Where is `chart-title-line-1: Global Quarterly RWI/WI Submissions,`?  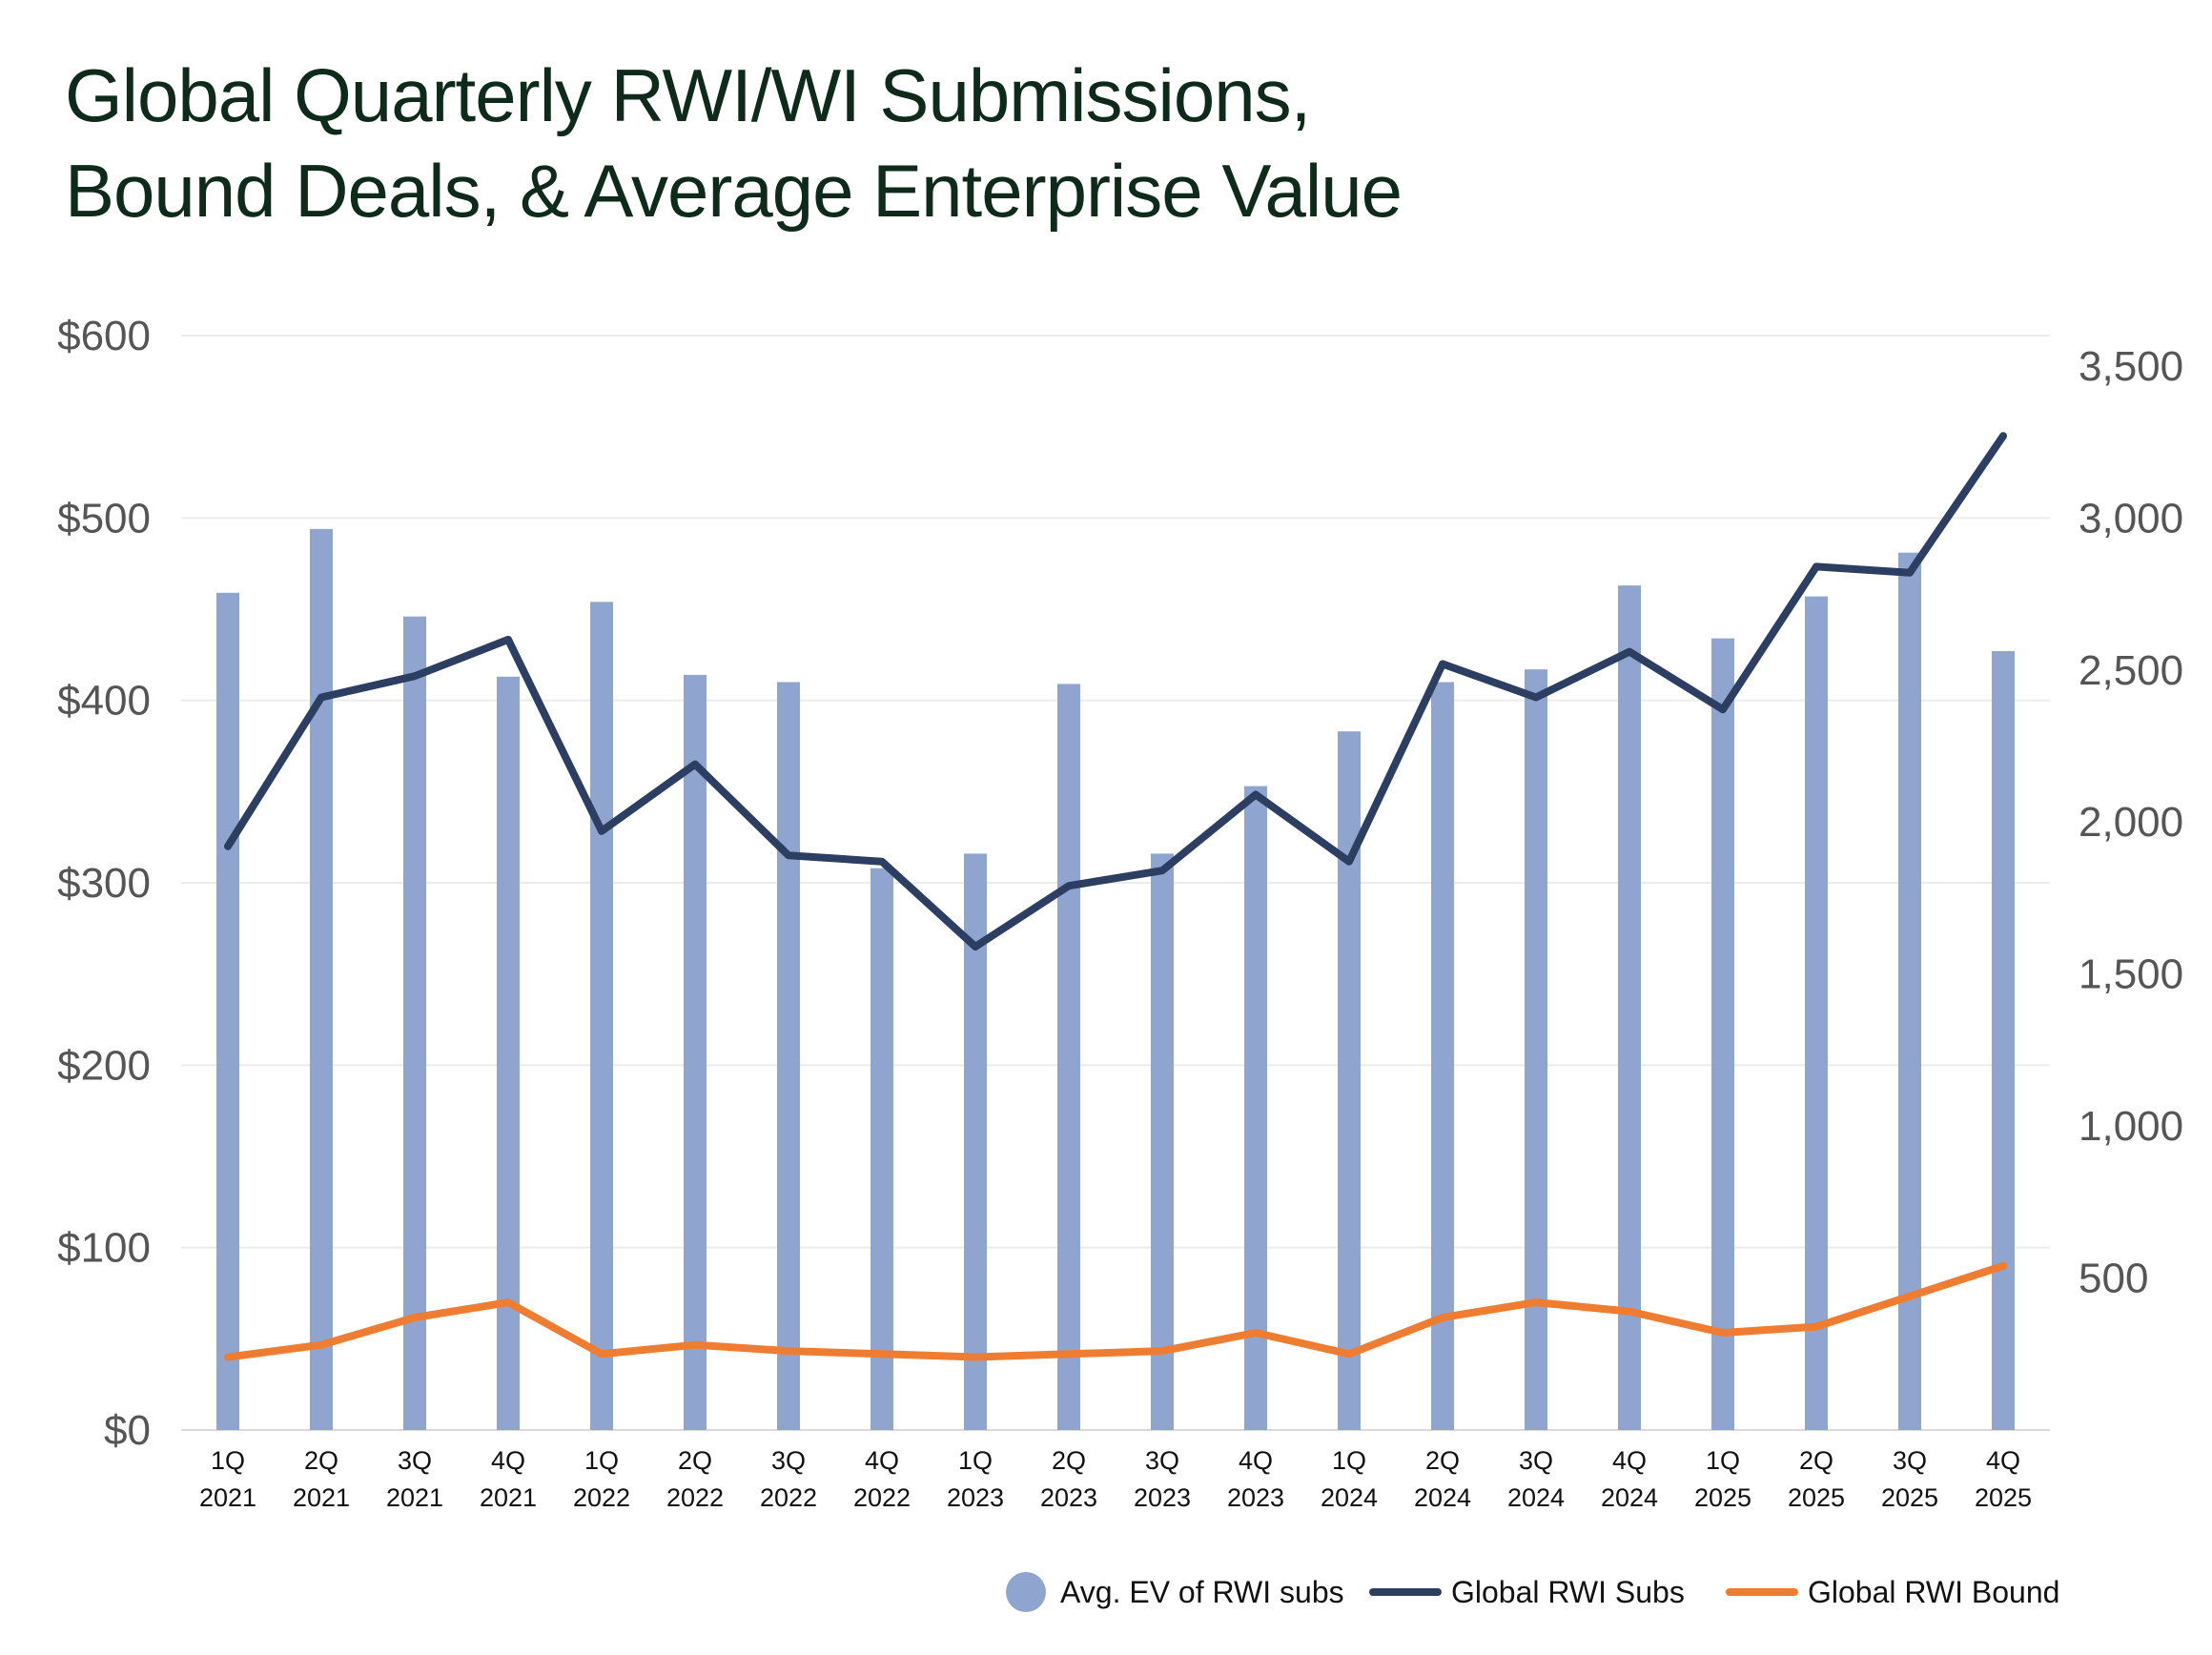
chart-title-line-1: Global Quarterly RWI/WI Submissions, is located at coordinates (688, 95).